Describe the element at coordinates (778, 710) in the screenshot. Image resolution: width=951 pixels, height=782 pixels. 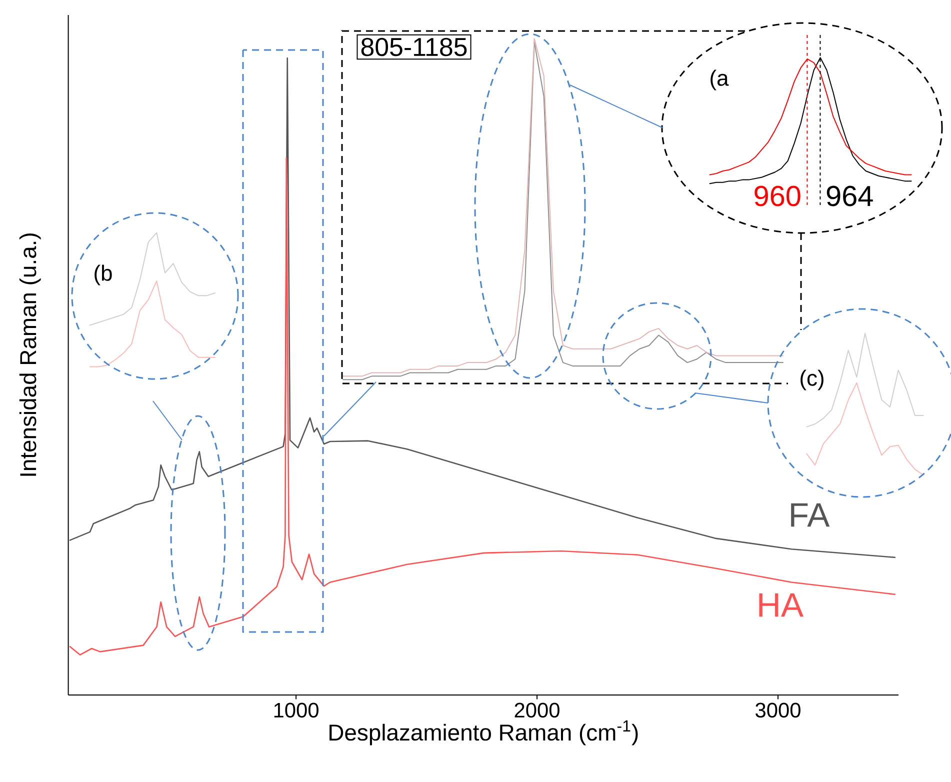
I see `x-tick-label: 3000` at that location.